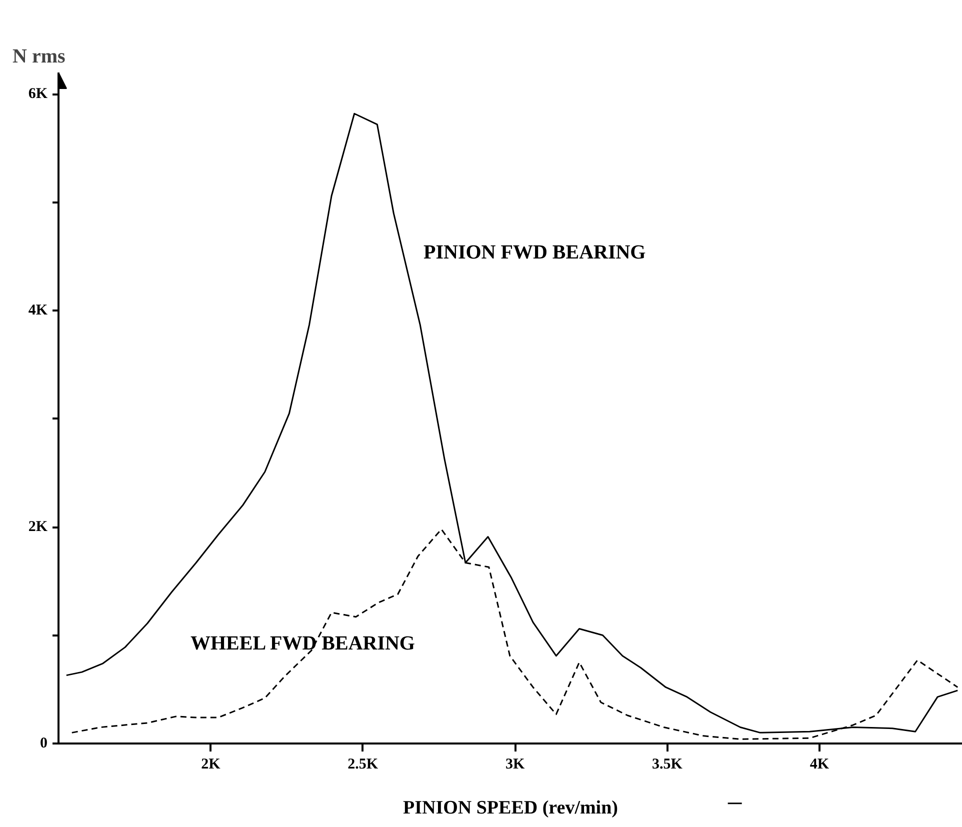 Image resolution: width=962 pixels, height=827 pixels. I want to click on x-tick-label: 3.5K, so click(667, 764).